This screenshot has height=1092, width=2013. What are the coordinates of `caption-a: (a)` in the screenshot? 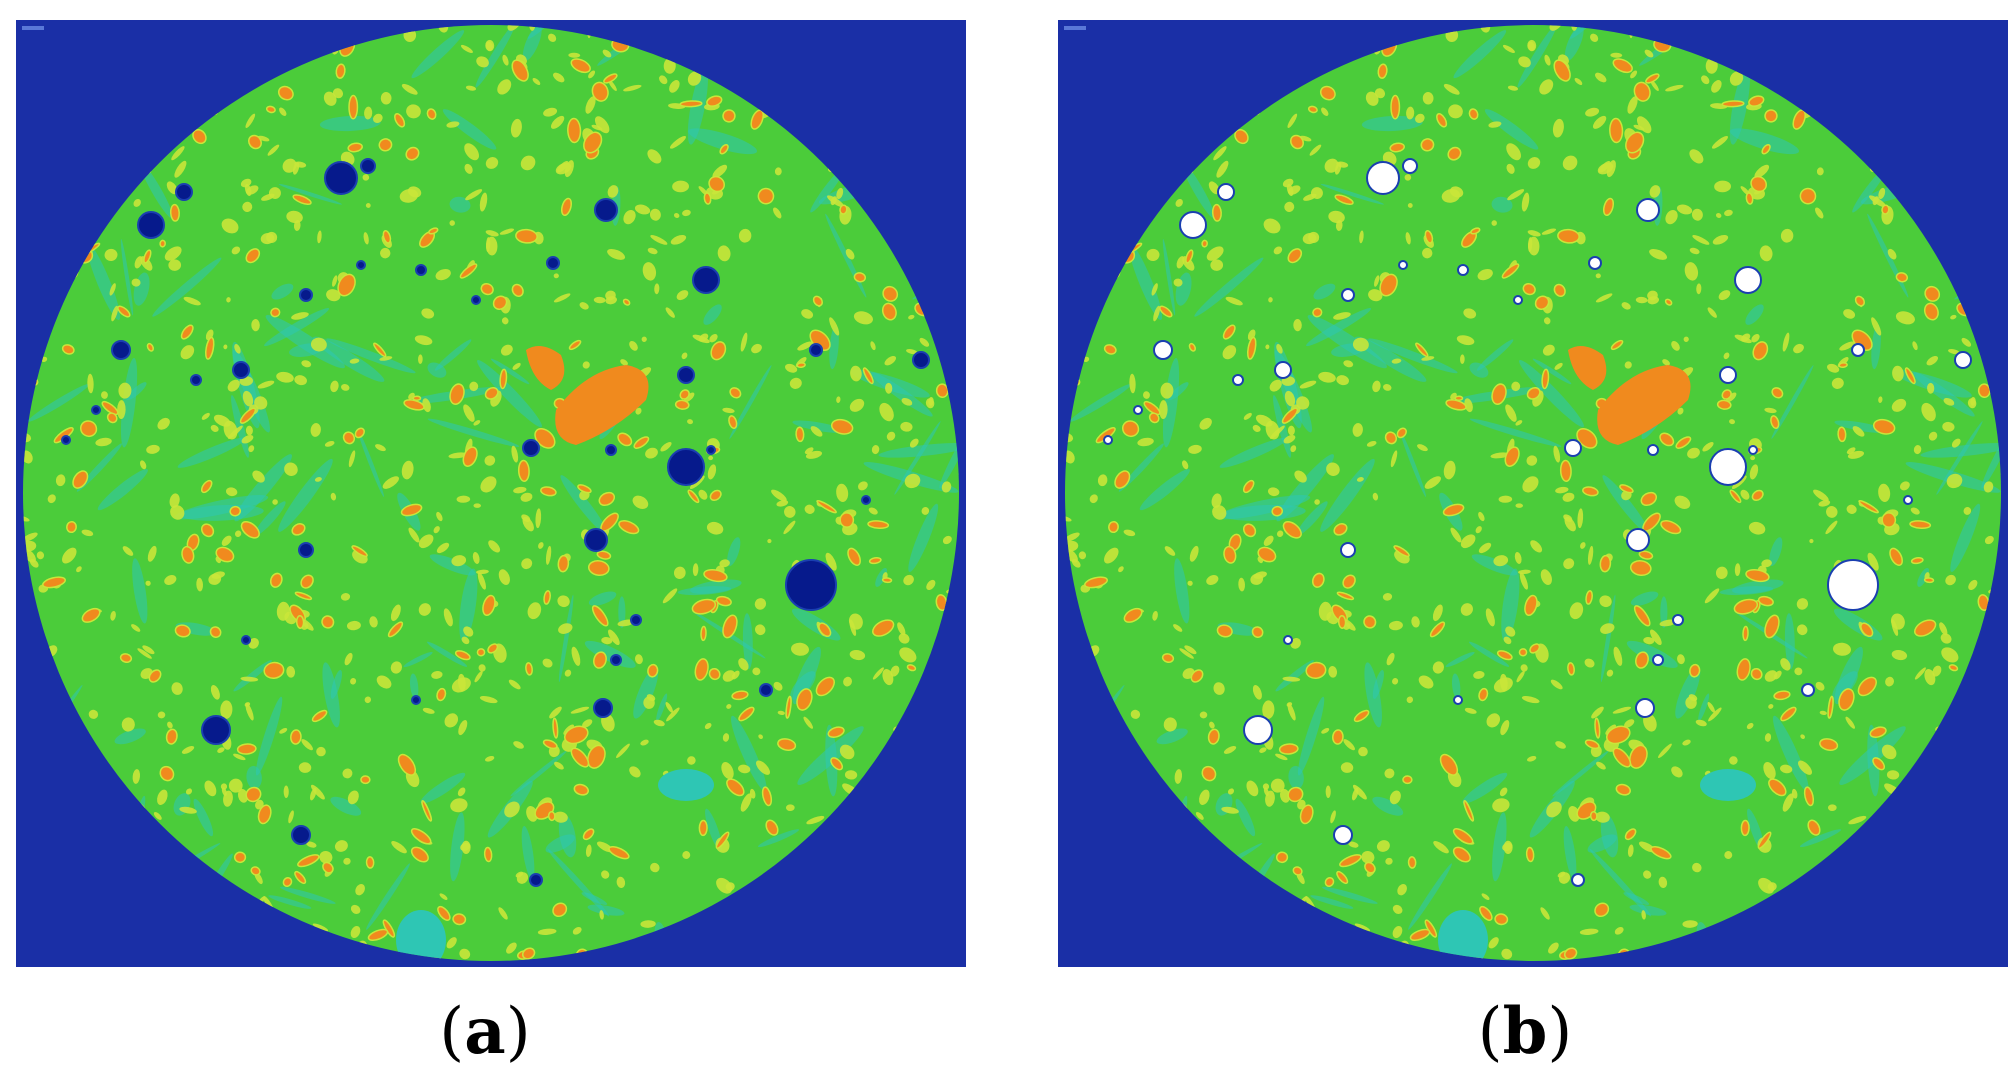 It's located at (485, 1031).